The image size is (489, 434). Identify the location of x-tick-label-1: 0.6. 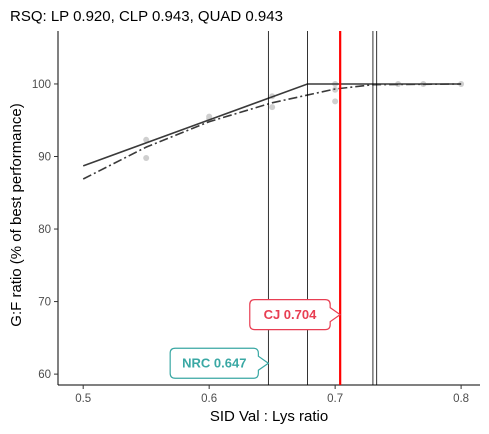
(209, 399).